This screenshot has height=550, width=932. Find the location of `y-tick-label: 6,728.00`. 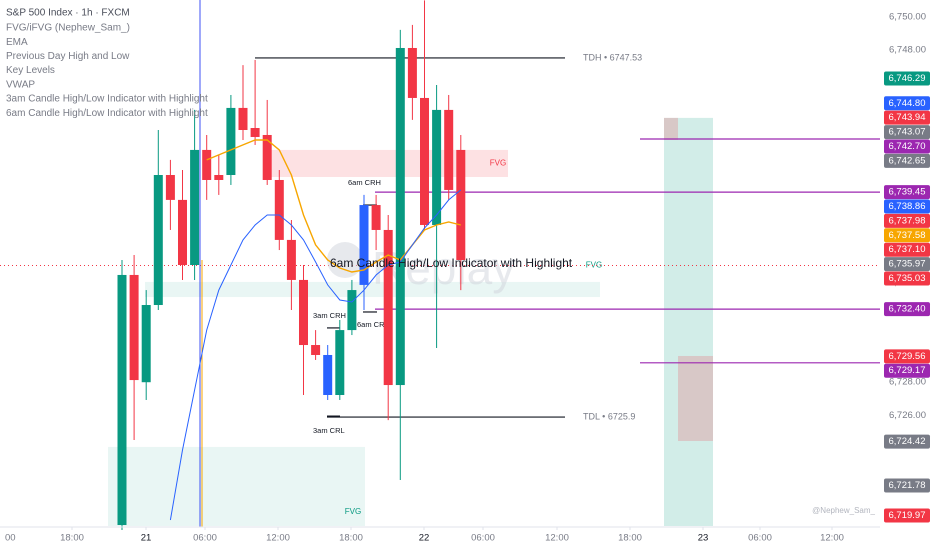

y-tick-label: 6,728.00 is located at coordinates (907, 382).